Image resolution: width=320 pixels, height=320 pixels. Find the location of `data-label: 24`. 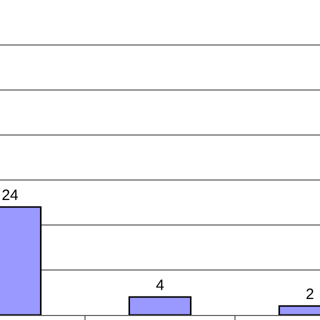

data-label: 24 is located at coordinates (10, 195).